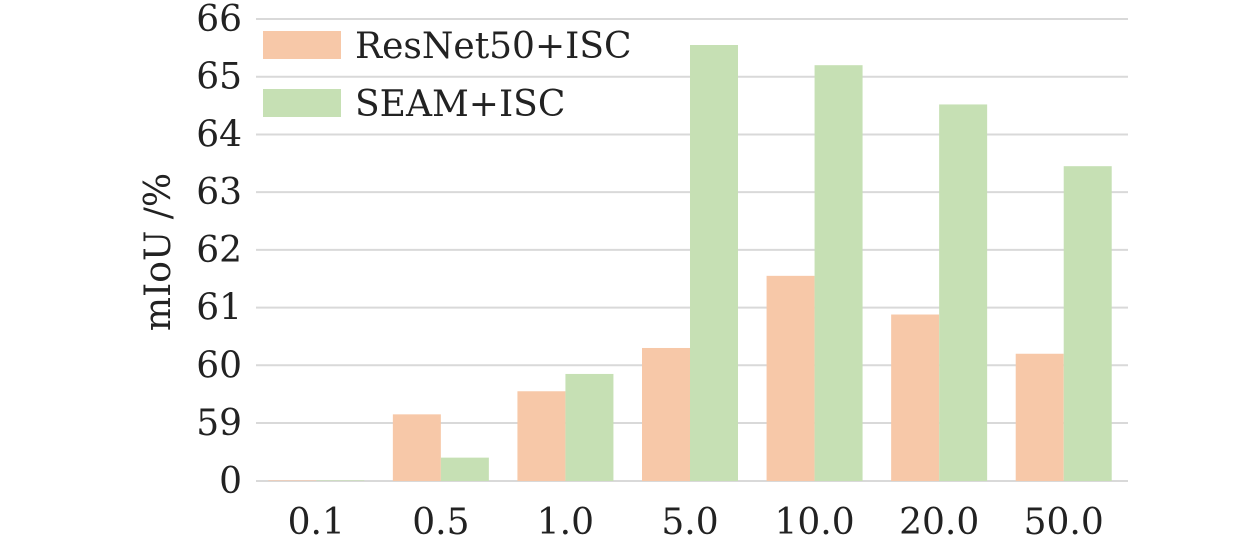  Describe the element at coordinates (493, 46) in the screenshot. I see `legend-label-resnet50-isc: ResNet50+ISC` at that location.